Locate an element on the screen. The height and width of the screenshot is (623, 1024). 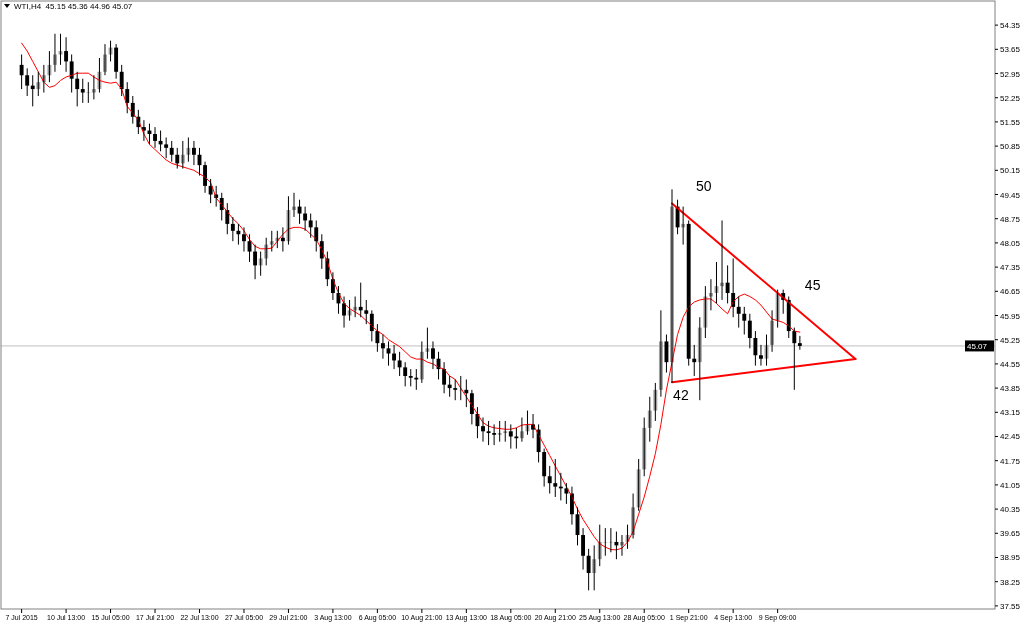
y-tick-label: 42.45 is located at coordinates (1010, 437).